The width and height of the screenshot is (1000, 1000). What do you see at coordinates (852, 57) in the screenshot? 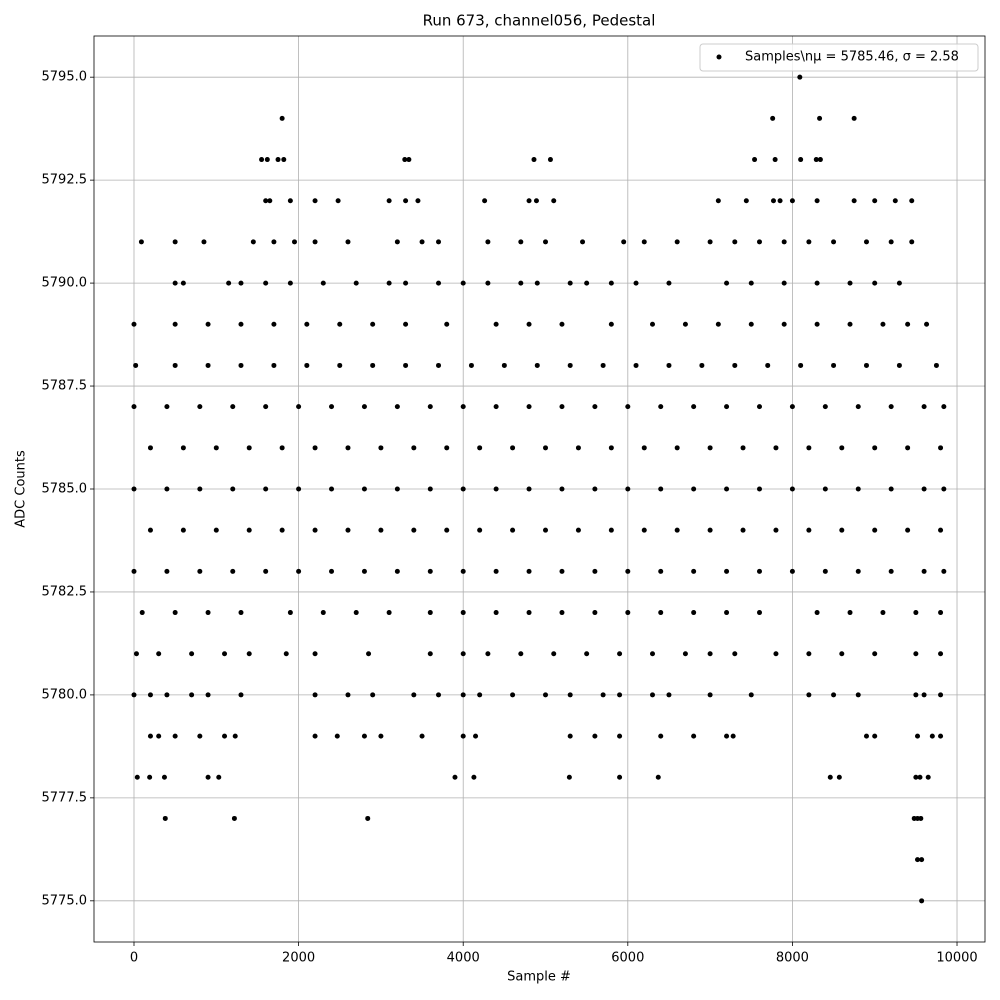
I see `legend-label: Samples\nμ = 5785.46, σ = 2.58` at bounding box center [852, 57].